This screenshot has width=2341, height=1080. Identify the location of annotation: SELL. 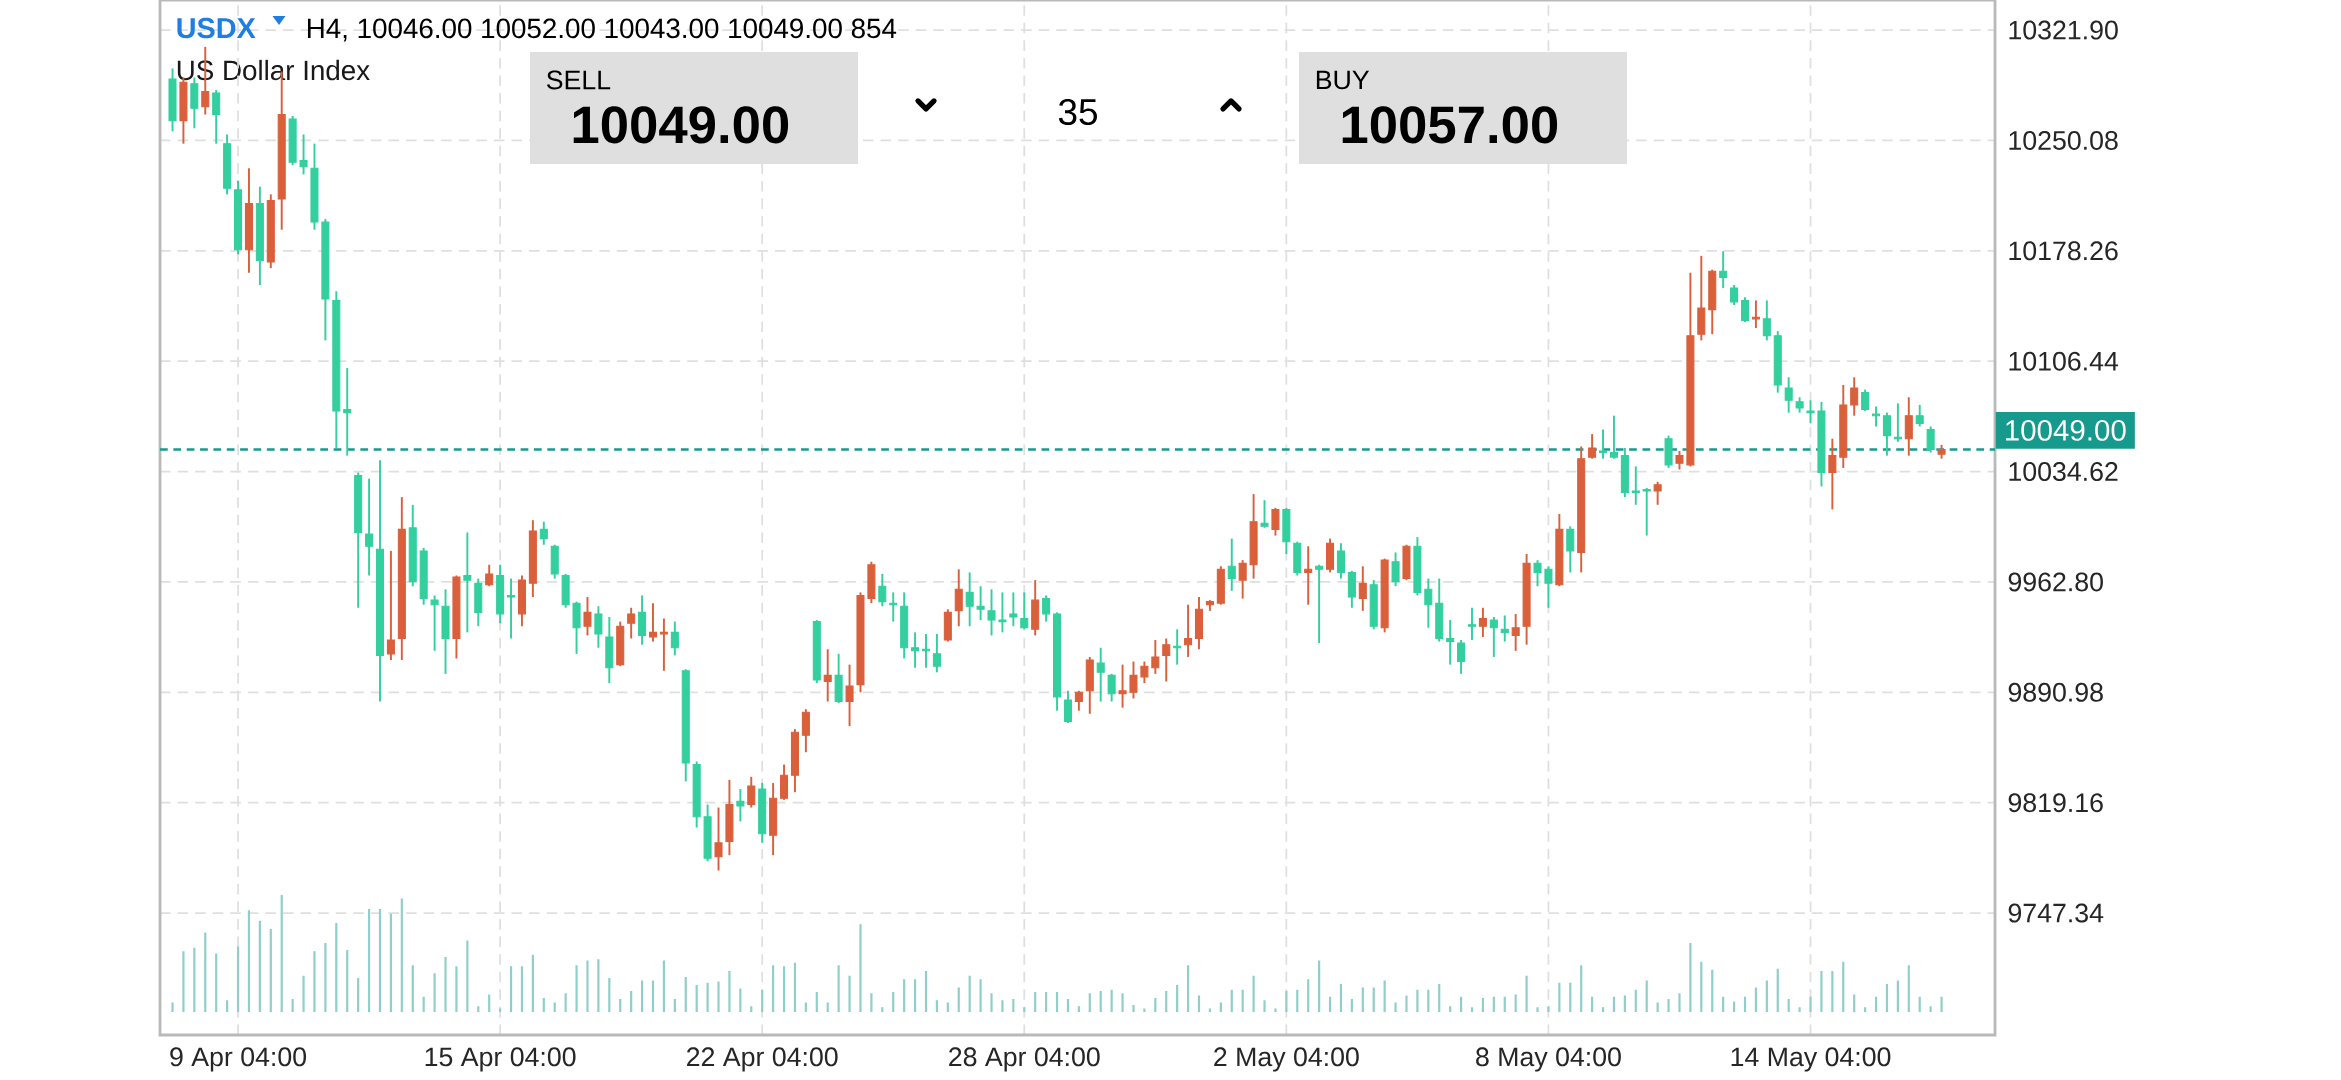
(578, 80).